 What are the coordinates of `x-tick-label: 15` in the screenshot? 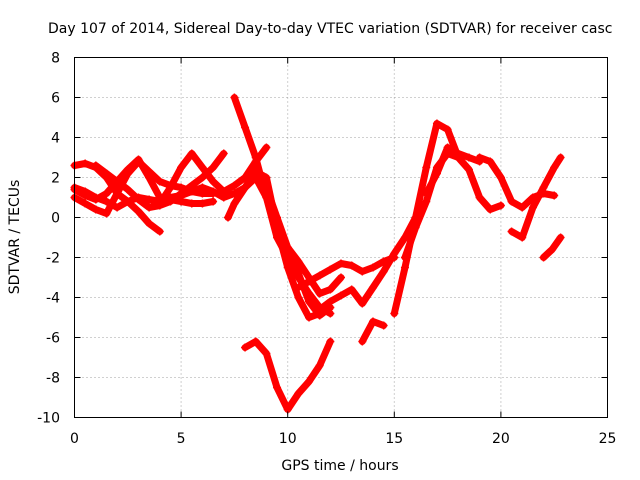 It's located at (394, 439).